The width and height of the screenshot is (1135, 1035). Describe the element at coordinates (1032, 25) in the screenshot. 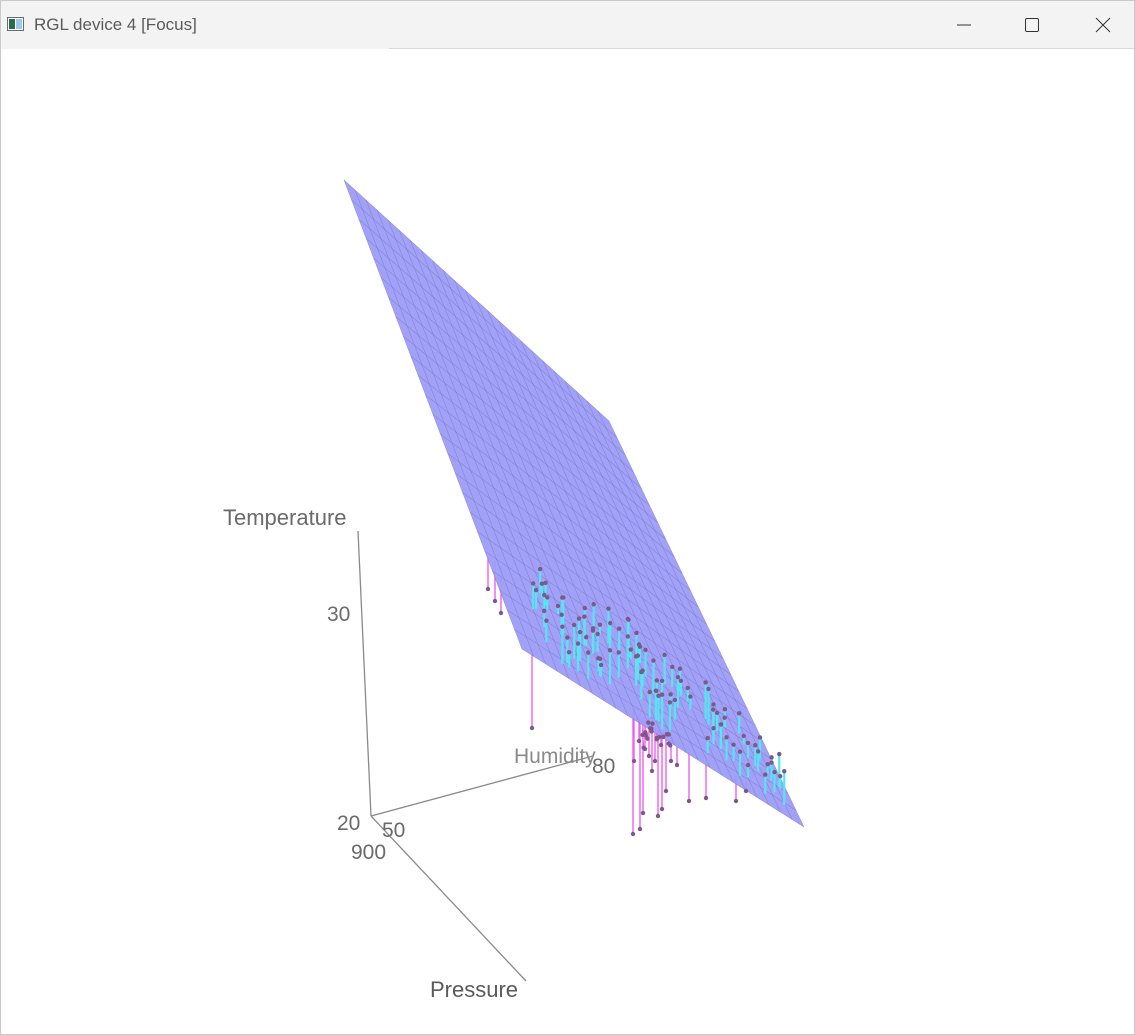

I see `maximize-button` at that location.